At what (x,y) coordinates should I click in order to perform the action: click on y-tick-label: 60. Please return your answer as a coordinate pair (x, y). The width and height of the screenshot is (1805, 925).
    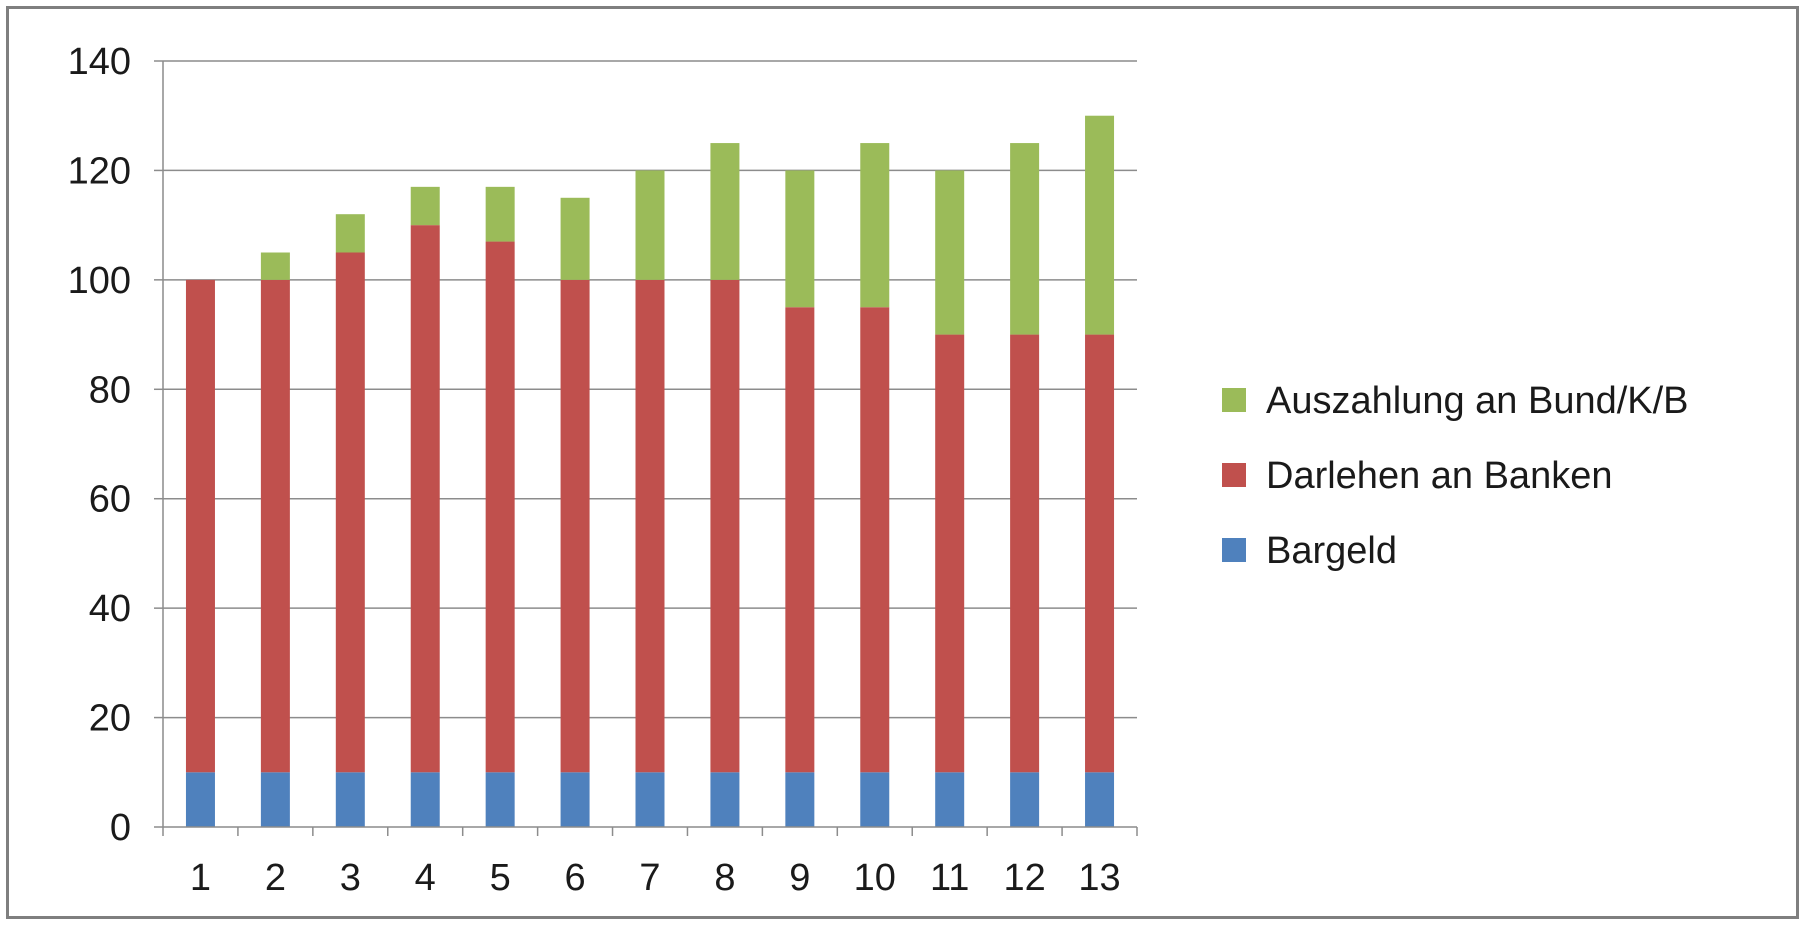
    Looking at the image, I should click on (110, 500).